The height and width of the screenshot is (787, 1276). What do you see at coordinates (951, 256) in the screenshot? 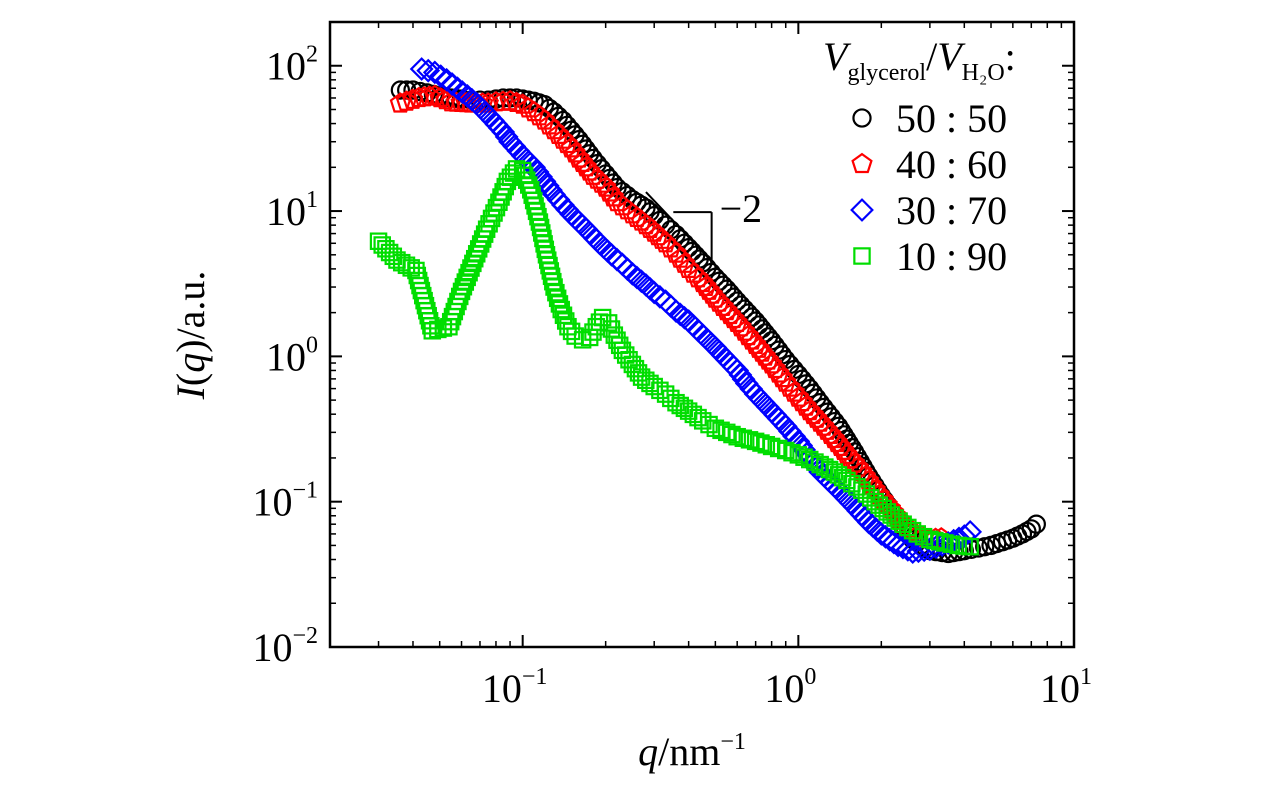
I see `legend-label: 10 : 90` at bounding box center [951, 256].